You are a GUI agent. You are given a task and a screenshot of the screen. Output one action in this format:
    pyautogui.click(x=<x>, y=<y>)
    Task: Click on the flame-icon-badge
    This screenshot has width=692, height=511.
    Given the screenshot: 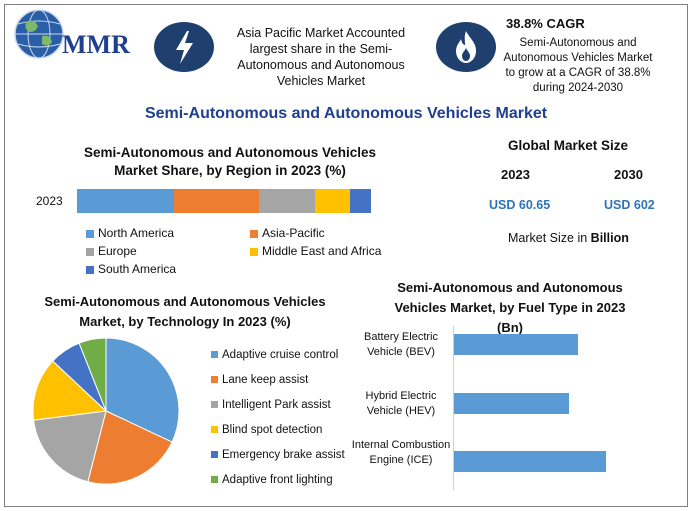 What is the action you would take?
    pyautogui.click(x=466, y=47)
    